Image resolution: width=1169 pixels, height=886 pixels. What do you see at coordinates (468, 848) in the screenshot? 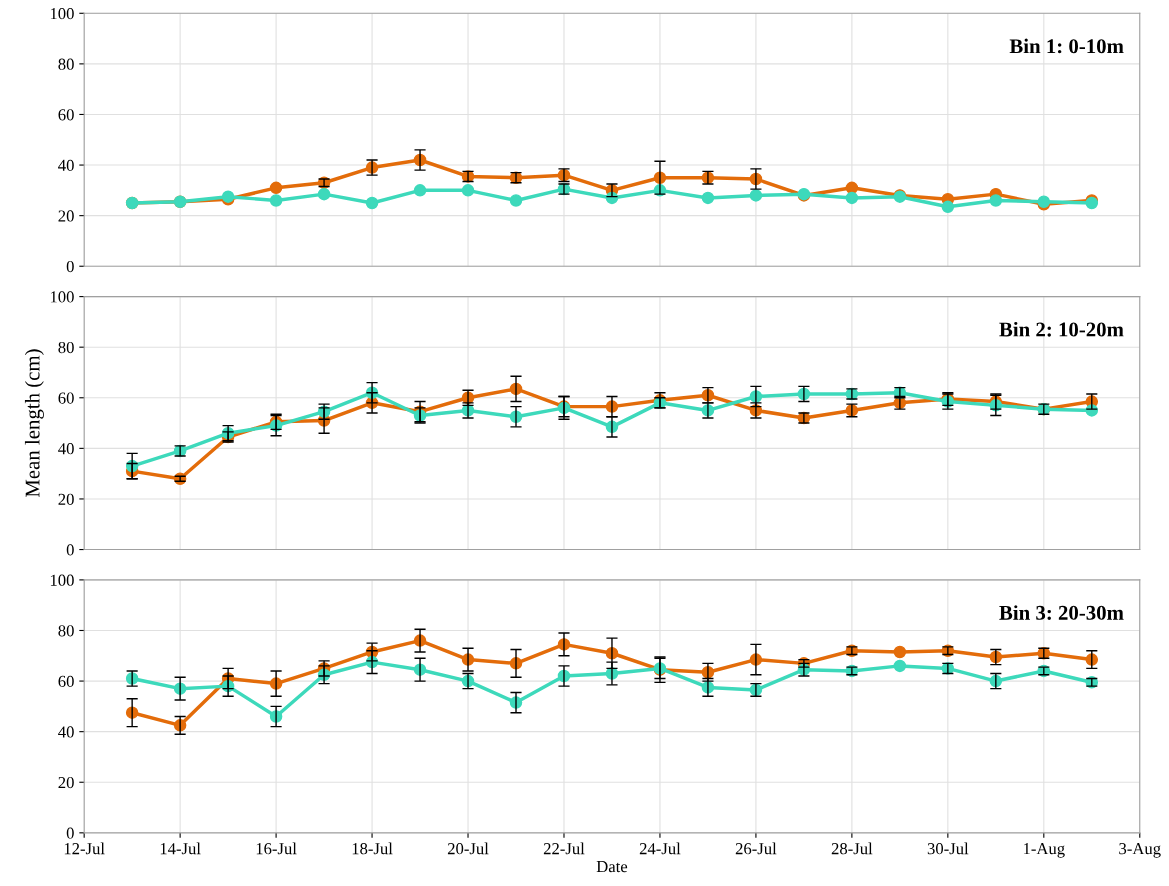
I see `x-tick-label: 20-Jul` at bounding box center [468, 848].